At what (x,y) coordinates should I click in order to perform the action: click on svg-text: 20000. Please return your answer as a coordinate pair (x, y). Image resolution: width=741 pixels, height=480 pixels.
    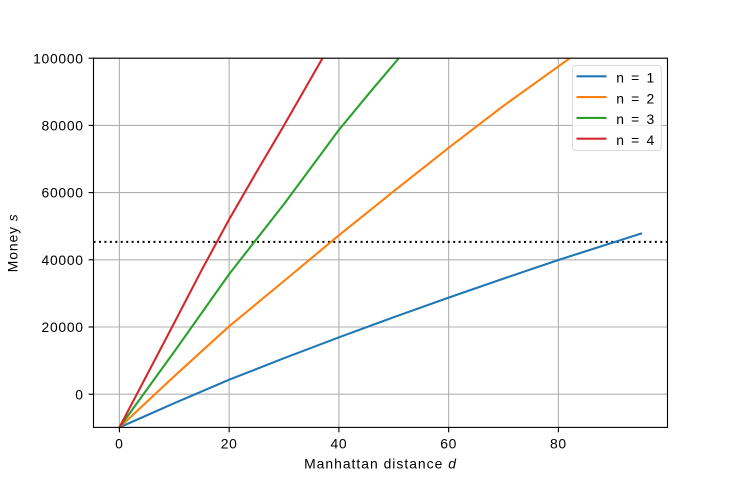
    Looking at the image, I should click on (63, 327).